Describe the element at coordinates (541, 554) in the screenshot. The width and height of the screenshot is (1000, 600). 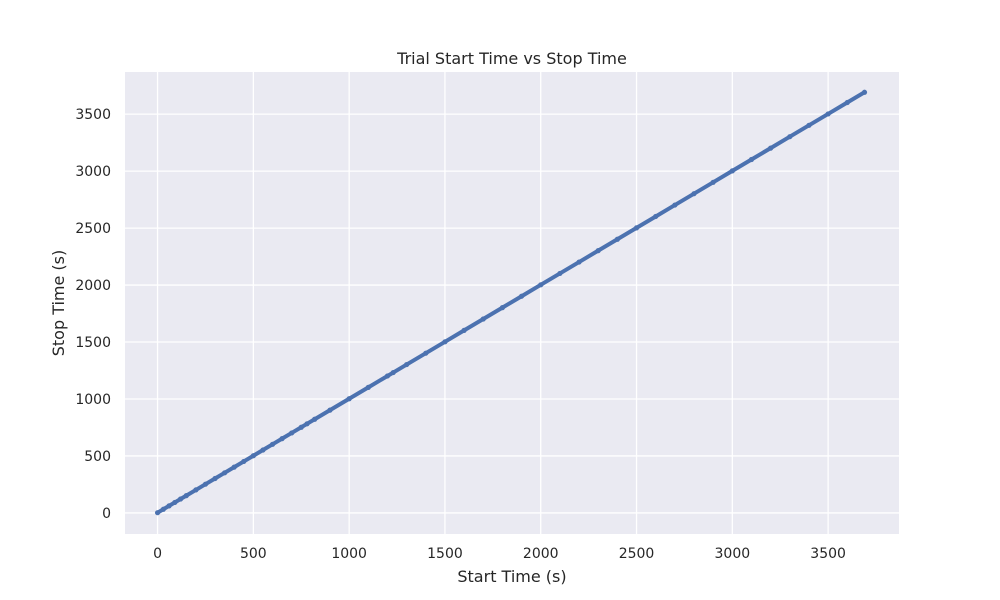
I see `x-tick-label: 2000` at that location.